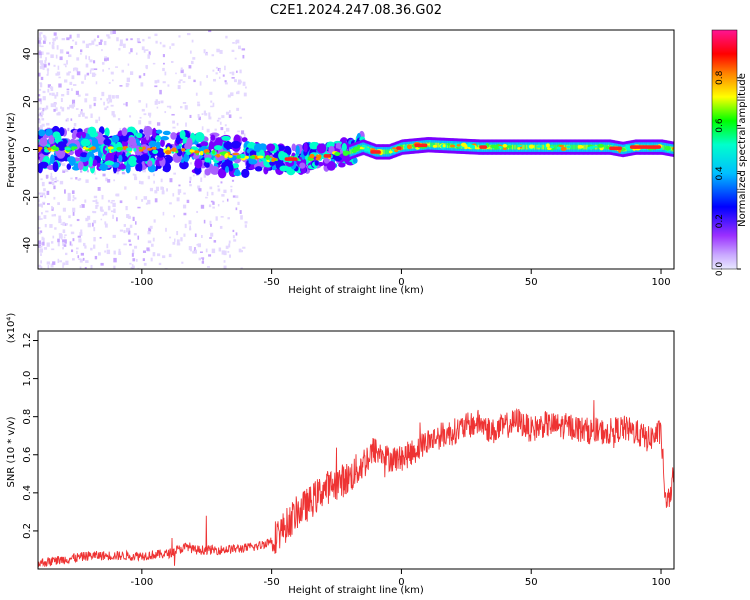  What do you see at coordinates (27, 245) in the screenshot?
I see `y-tick-label: -40` at bounding box center [27, 245].